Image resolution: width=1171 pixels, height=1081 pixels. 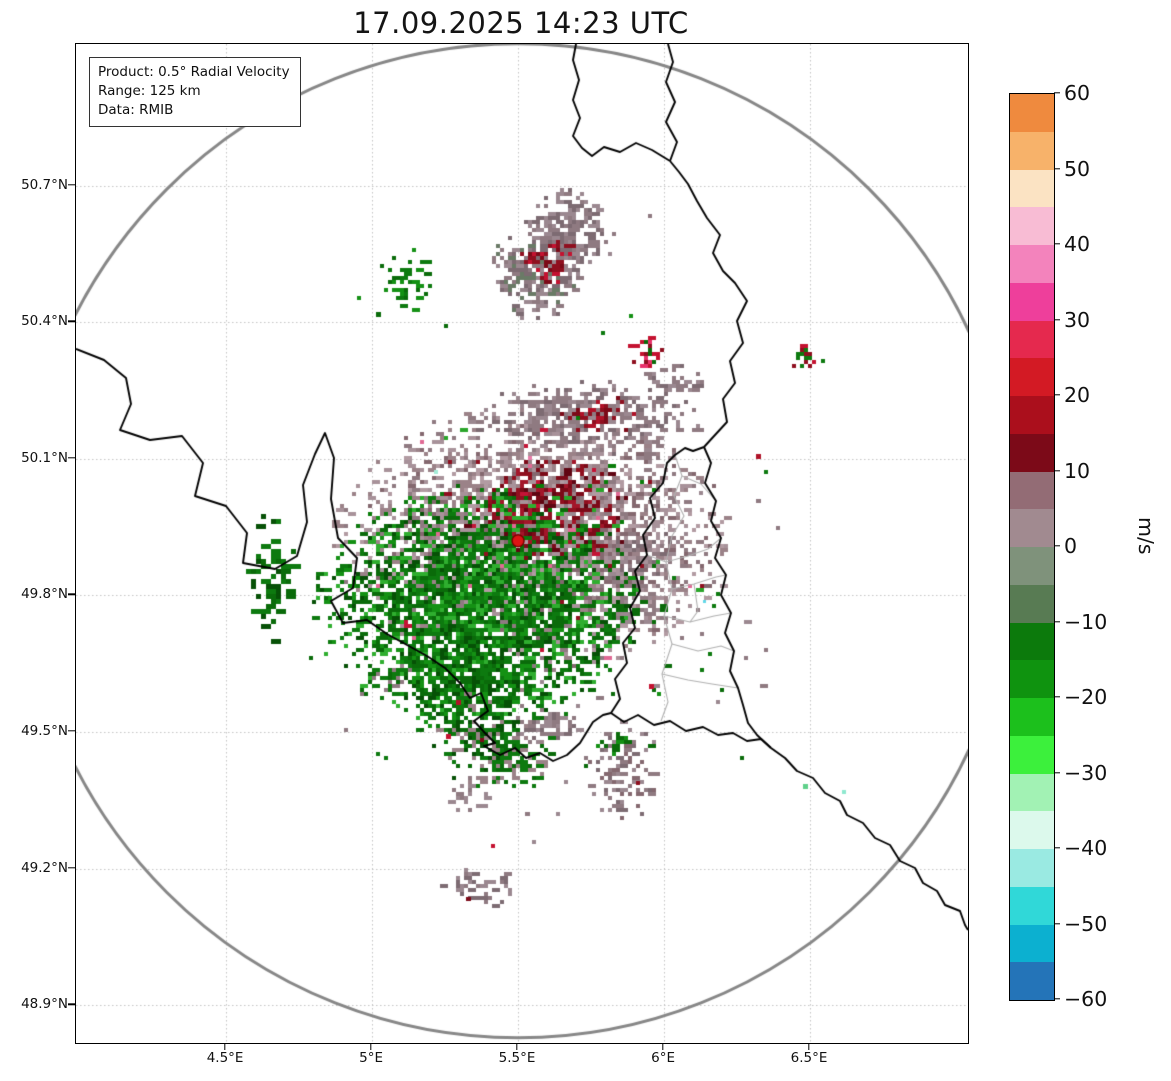 What do you see at coordinates (44, 1004) in the screenshot?
I see `y-tick-label: 48.9°N` at bounding box center [44, 1004].